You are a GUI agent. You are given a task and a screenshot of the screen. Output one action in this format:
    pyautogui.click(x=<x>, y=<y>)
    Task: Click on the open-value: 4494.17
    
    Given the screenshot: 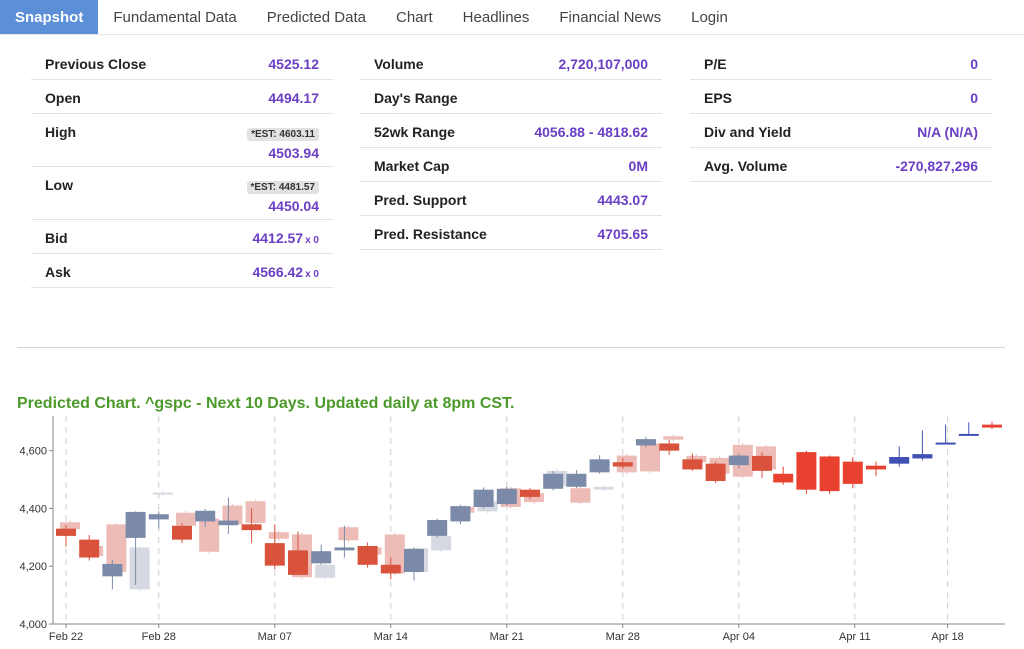 What is the action you would take?
    pyautogui.click(x=293, y=98)
    